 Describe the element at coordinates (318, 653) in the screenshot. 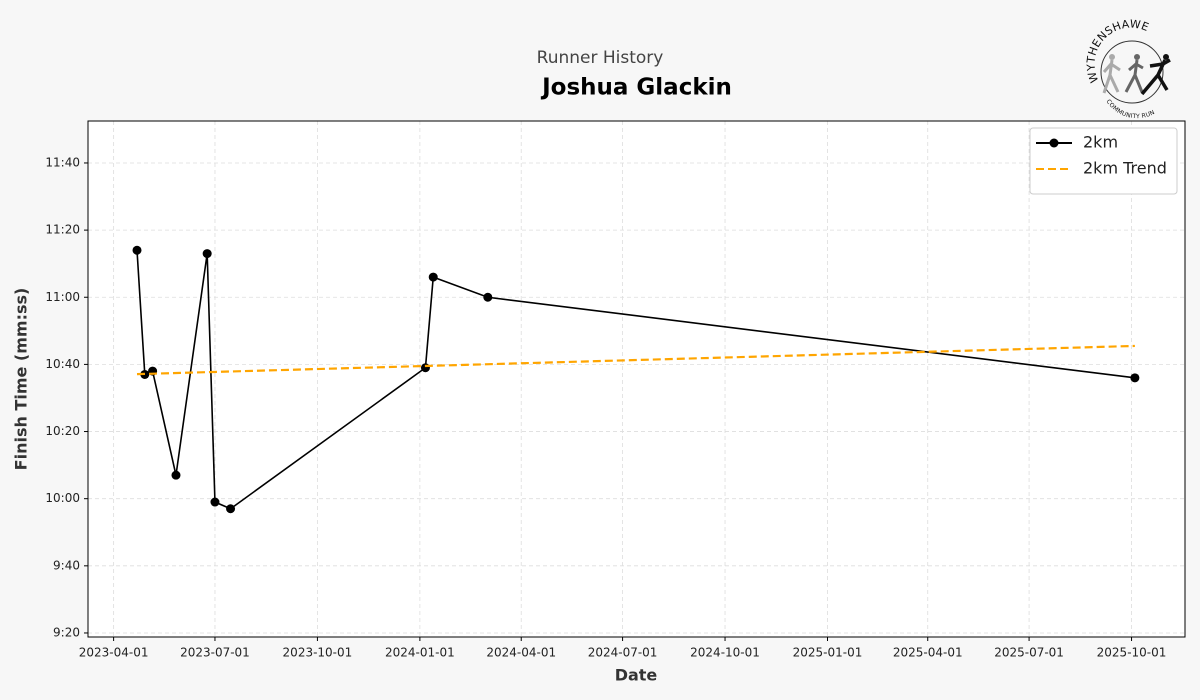

I see `x-tick-label: 2023-10-01` at that location.